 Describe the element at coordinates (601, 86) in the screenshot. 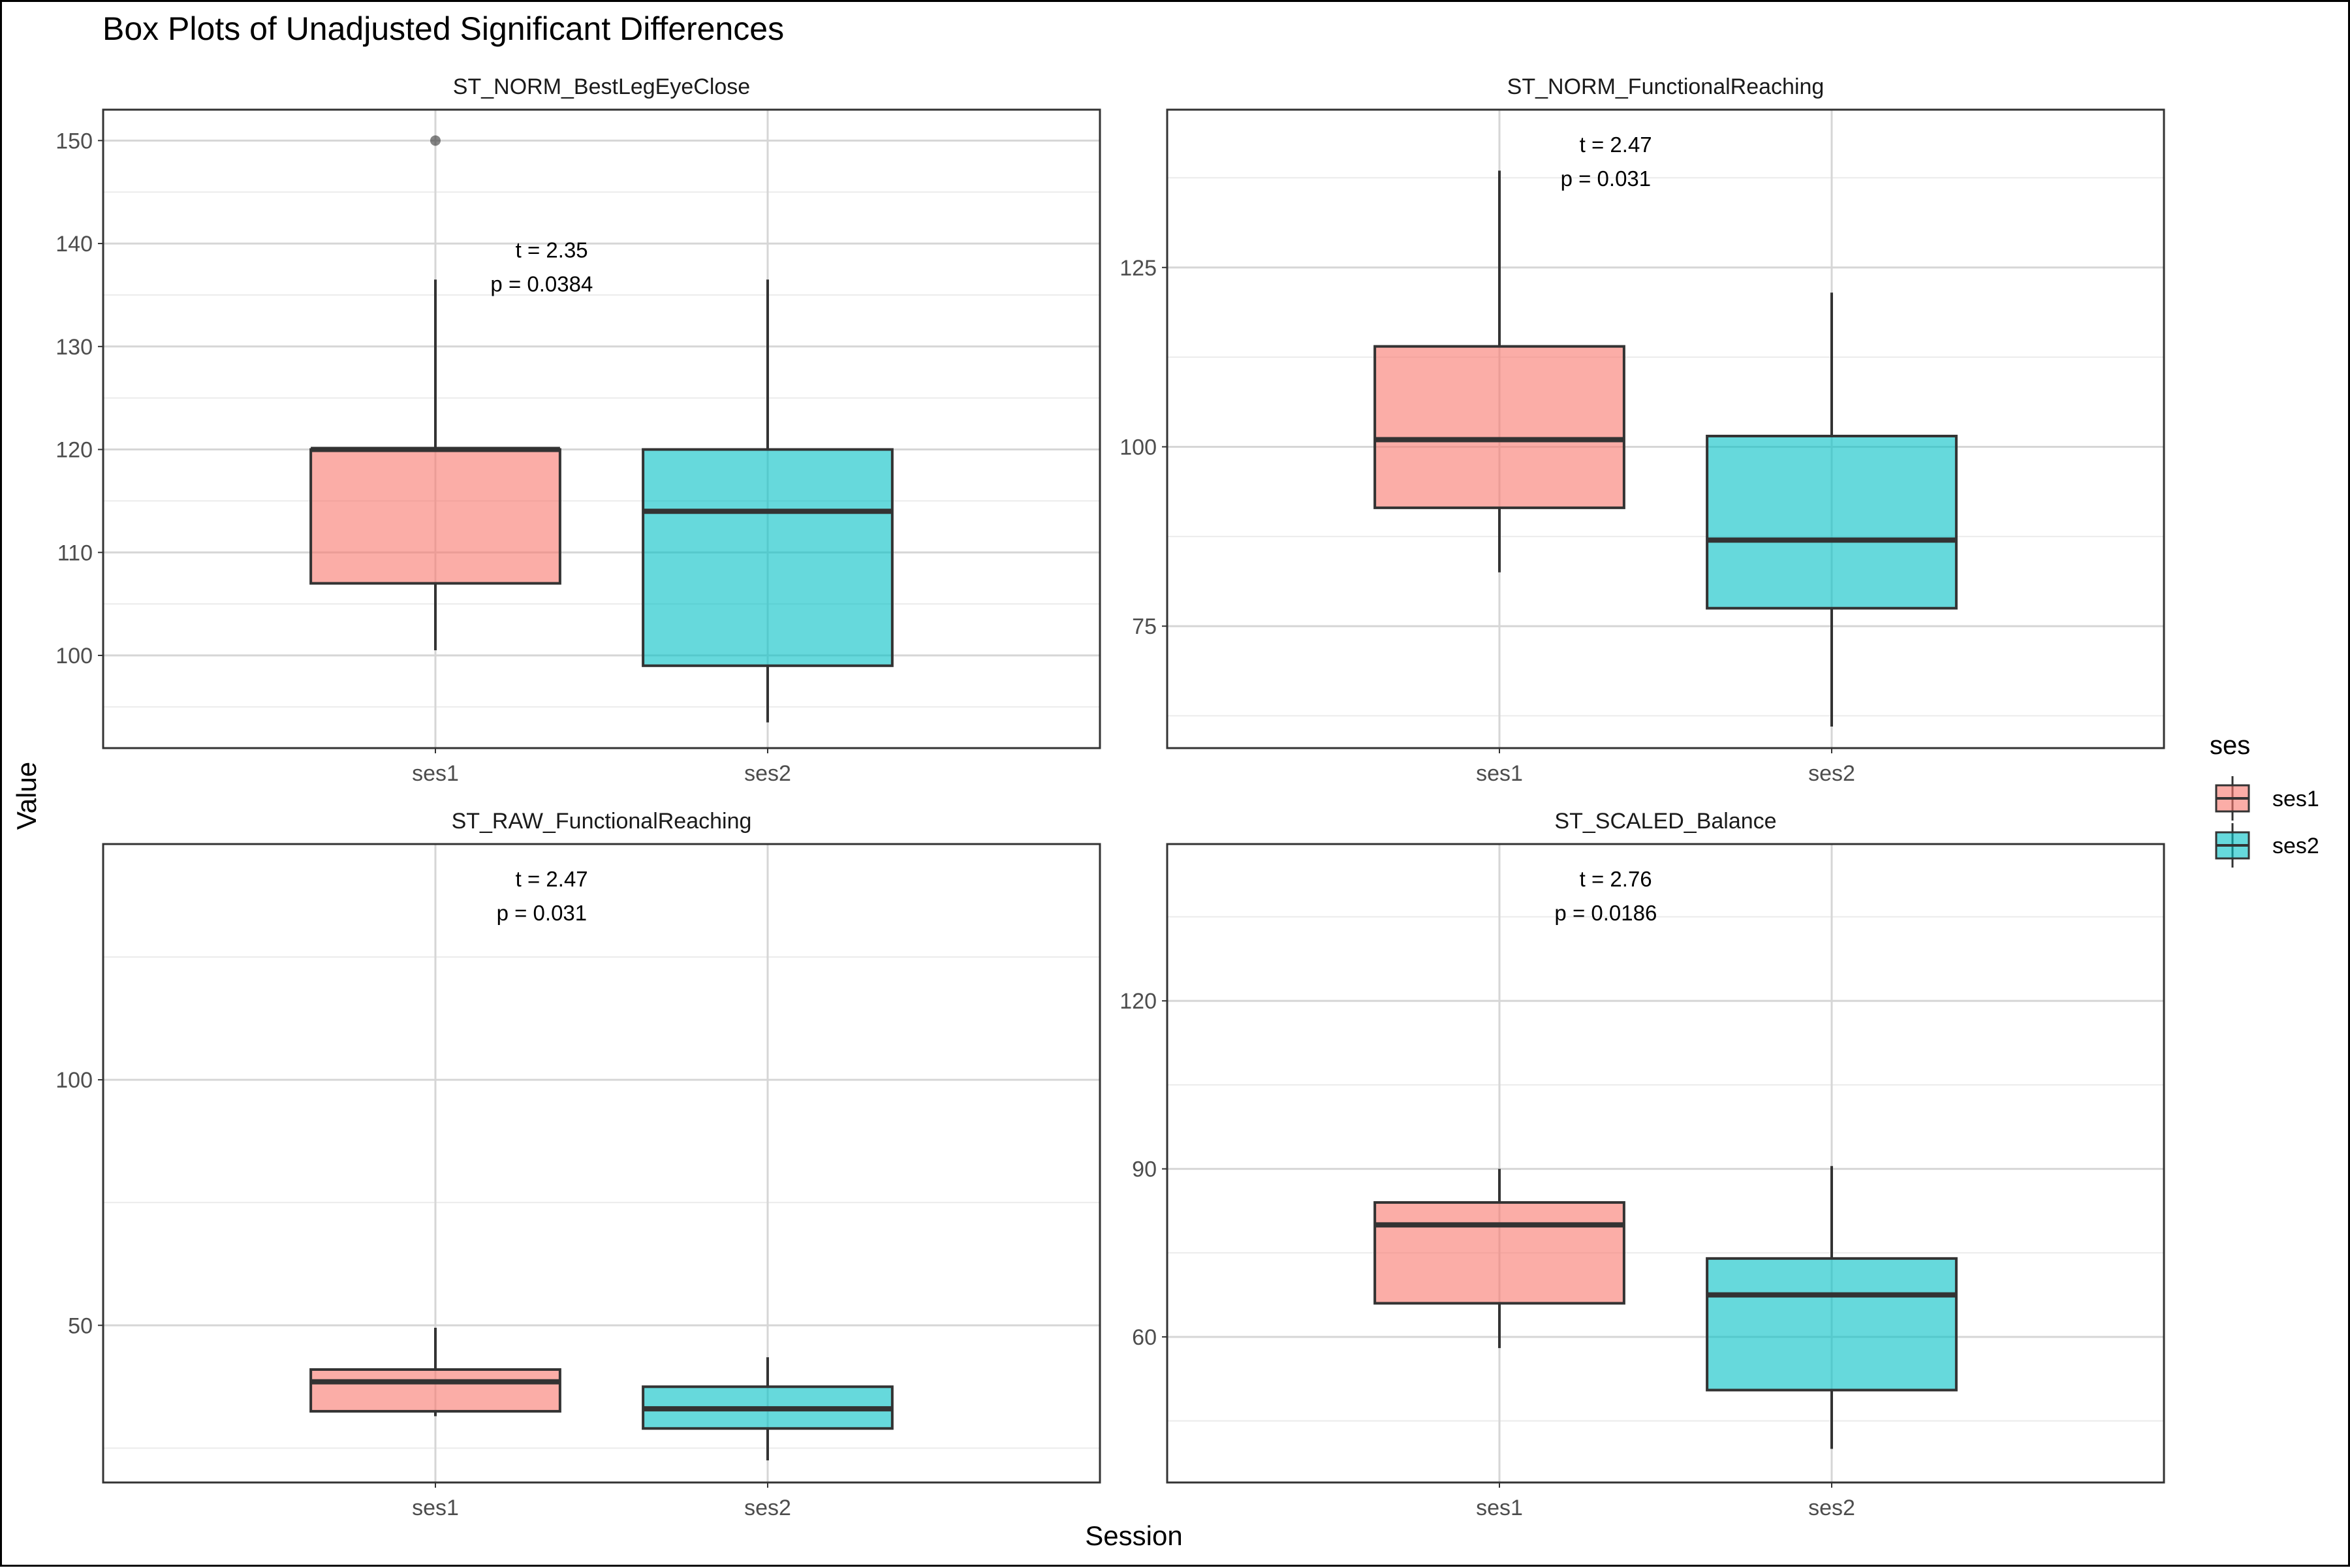

I see `facet-title: ST_NORM_BestLegEyeClose` at that location.